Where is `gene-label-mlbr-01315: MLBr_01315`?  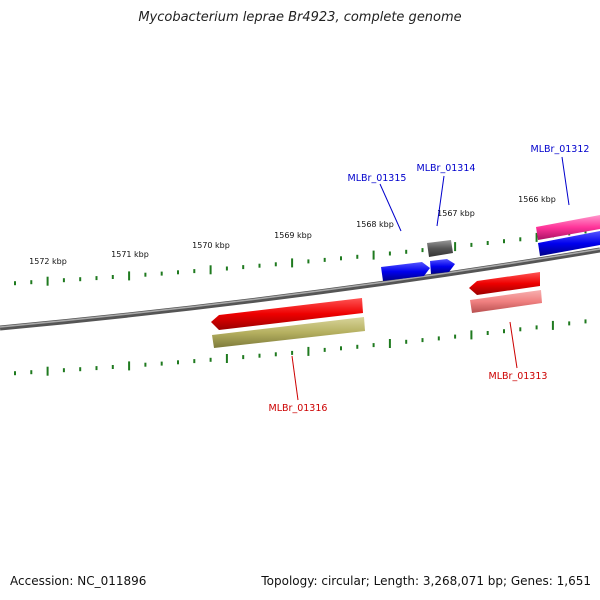
gene-label-mlbr-01315: MLBr_01315 is located at coordinates (377, 178).